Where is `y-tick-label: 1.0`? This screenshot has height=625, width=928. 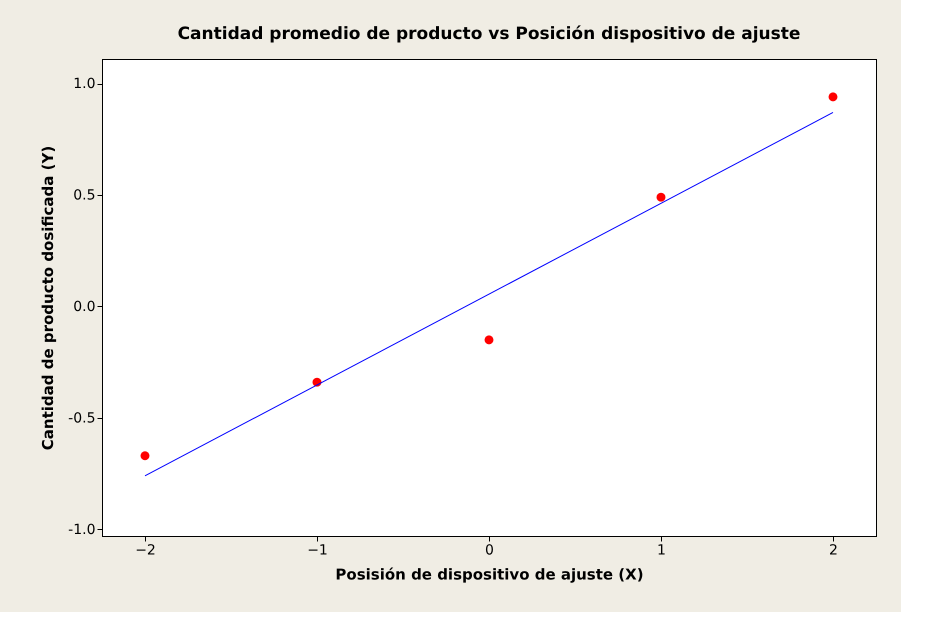 y-tick-label: 1.0 is located at coordinates (84, 84).